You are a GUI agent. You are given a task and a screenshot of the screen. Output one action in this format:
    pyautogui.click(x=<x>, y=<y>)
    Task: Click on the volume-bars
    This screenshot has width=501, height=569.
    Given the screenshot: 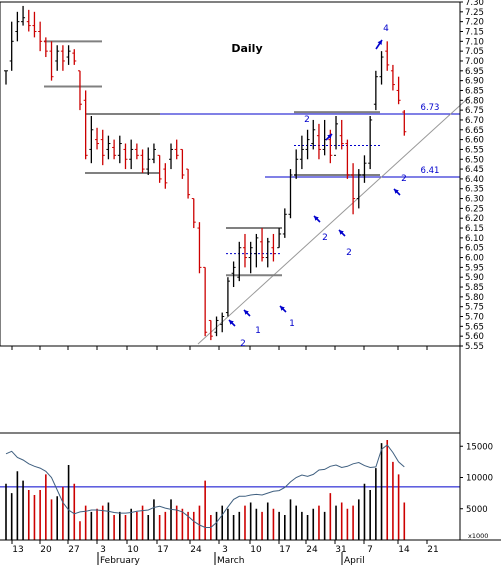 What is the action you would take?
    pyautogui.click(x=205, y=490)
    